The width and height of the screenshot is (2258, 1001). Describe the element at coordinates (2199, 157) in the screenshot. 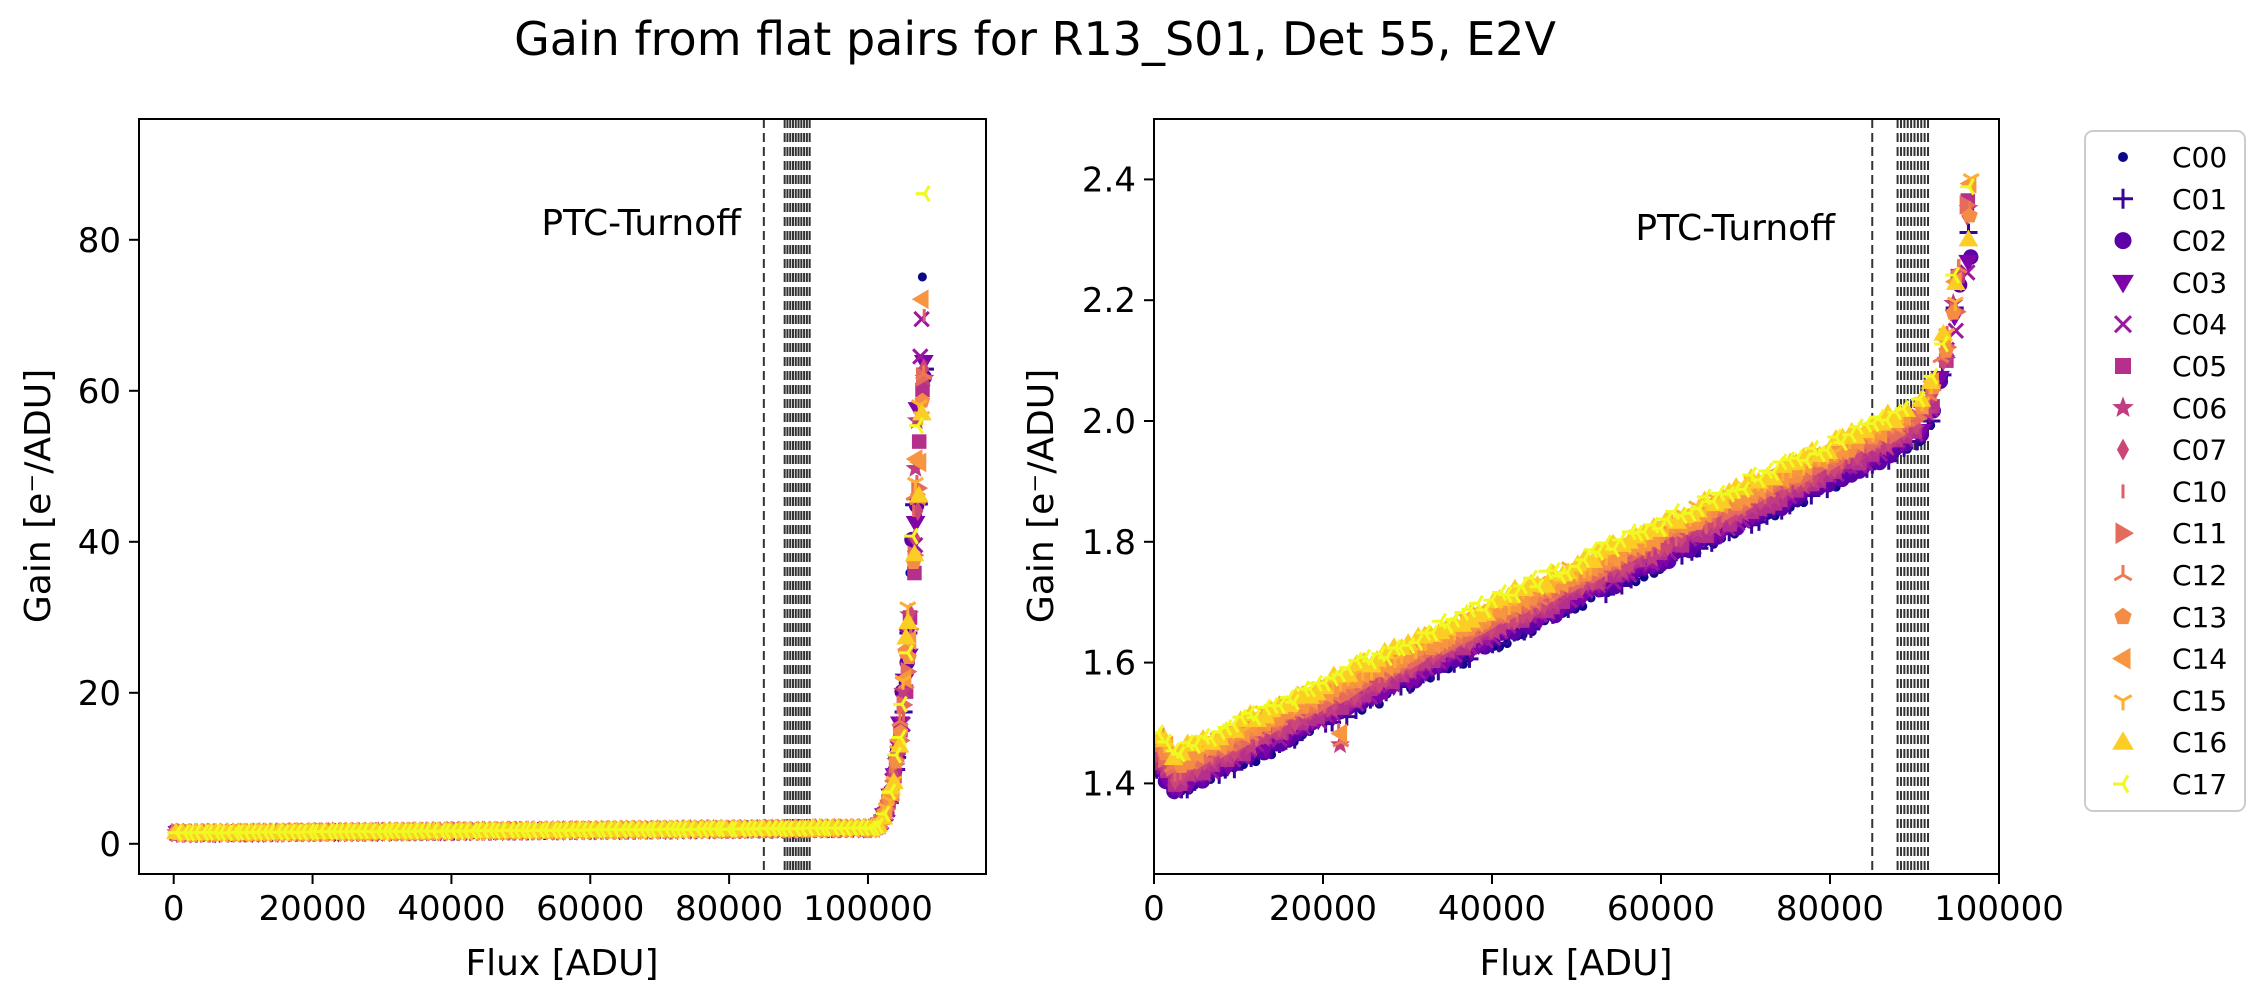

I see `legend-label: C00` at that location.